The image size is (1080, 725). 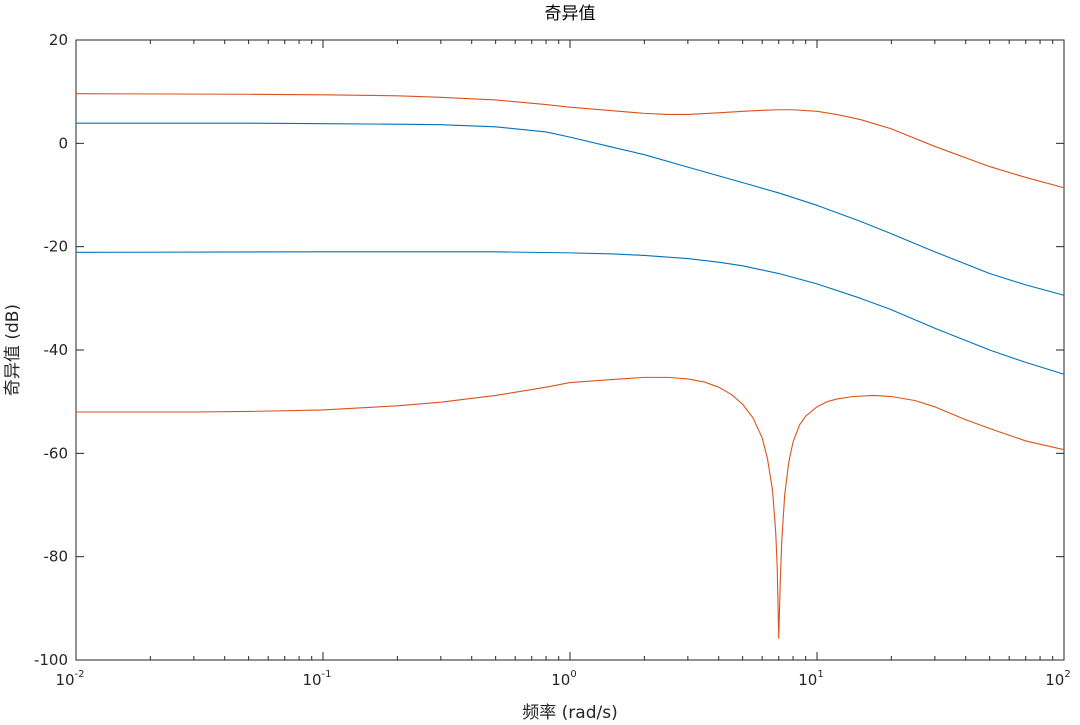 I want to click on y-tick-label: -80, so click(x=56, y=557).